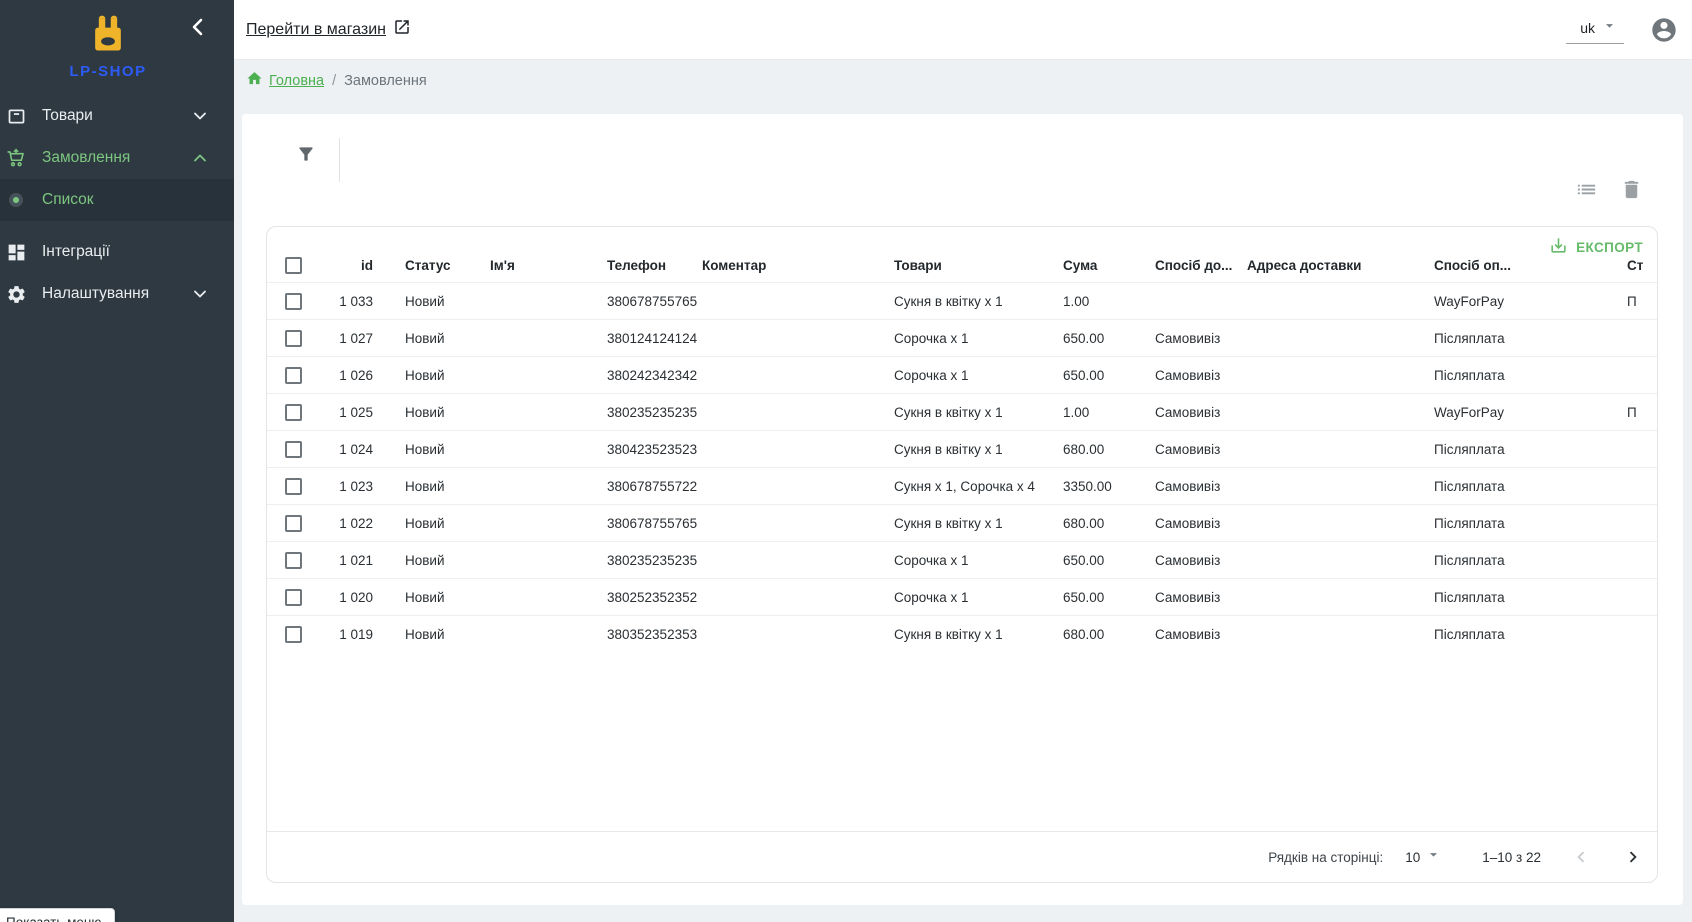 Image resolution: width=1692 pixels, height=922 pixels. What do you see at coordinates (293, 265) in the screenshot?
I see `select-all-checkbox` at bounding box center [293, 265].